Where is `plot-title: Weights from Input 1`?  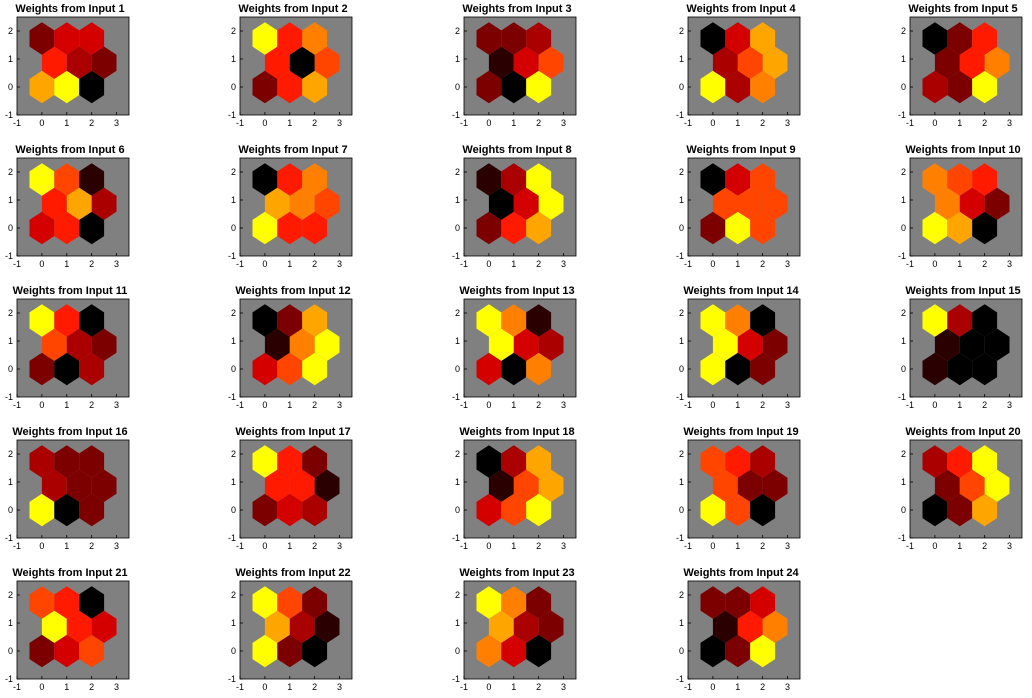
plot-title: Weights from Input 1 is located at coordinates (69, 9).